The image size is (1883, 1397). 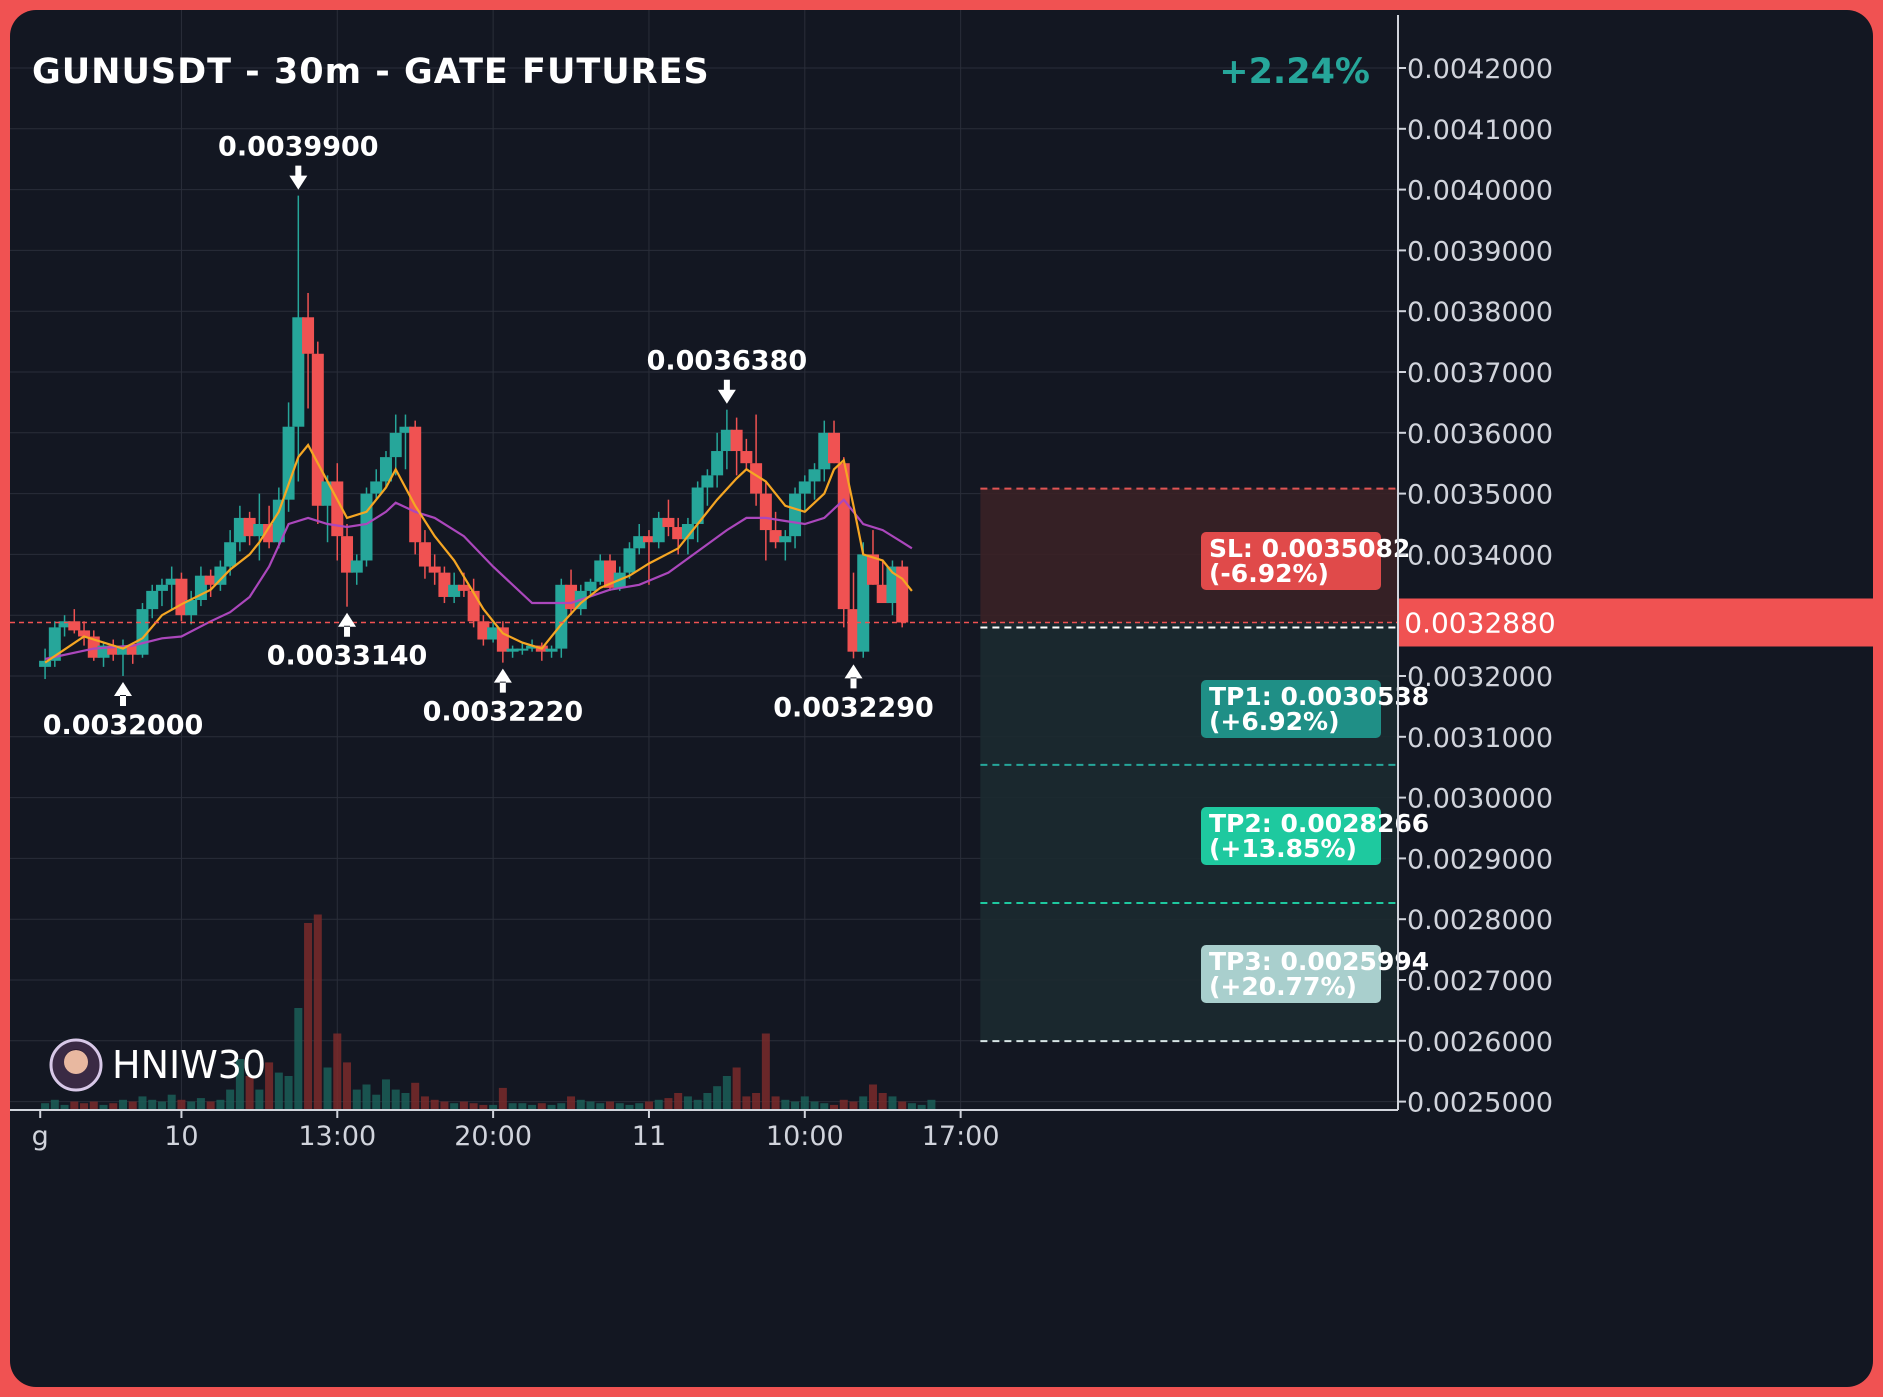 I want to click on y-tick-label: 0.0027000, so click(x=1480, y=981).